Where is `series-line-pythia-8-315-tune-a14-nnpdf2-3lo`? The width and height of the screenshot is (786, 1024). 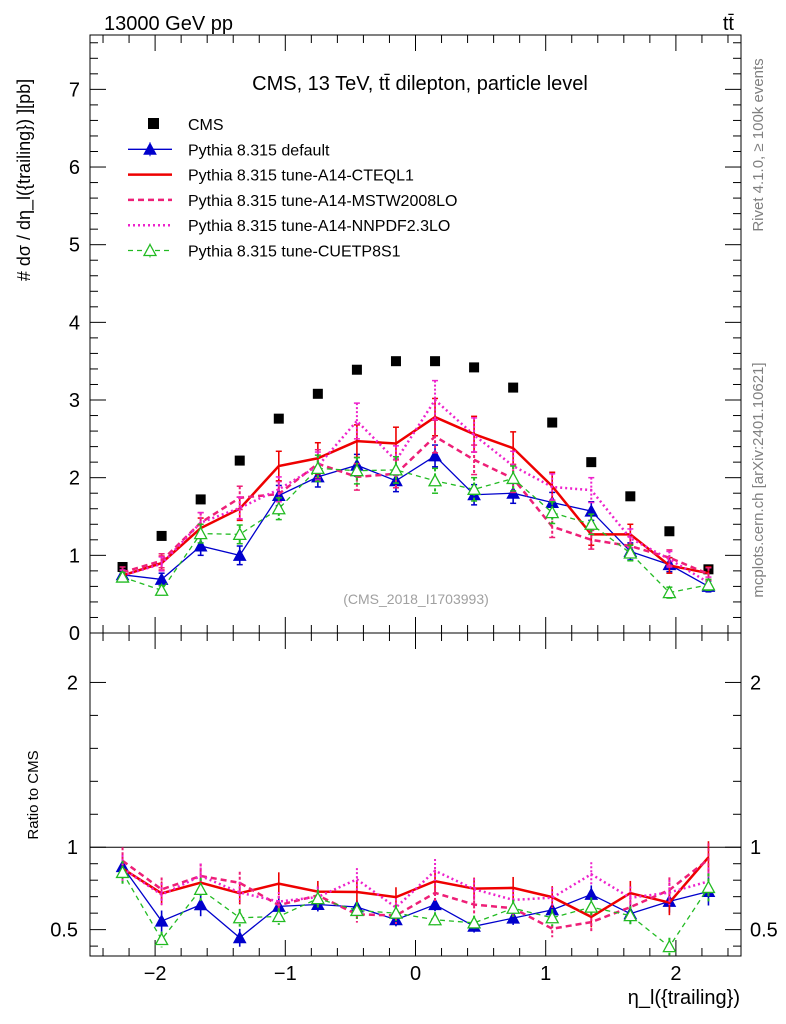 series-line-pythia-8-315-tune-a14-nnpdf2-3lo is located at coordinates (416, 491).